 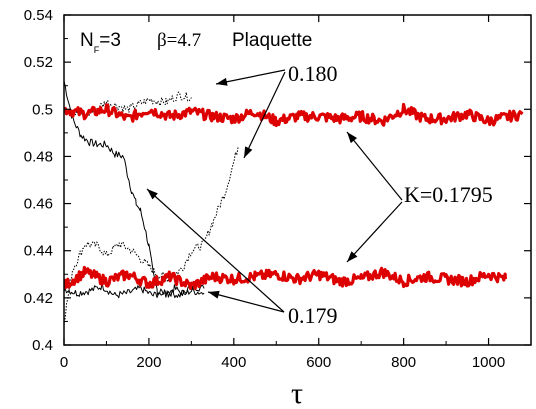 I want to click on y-tick-label: 0.54, so click(x=38, y=15).